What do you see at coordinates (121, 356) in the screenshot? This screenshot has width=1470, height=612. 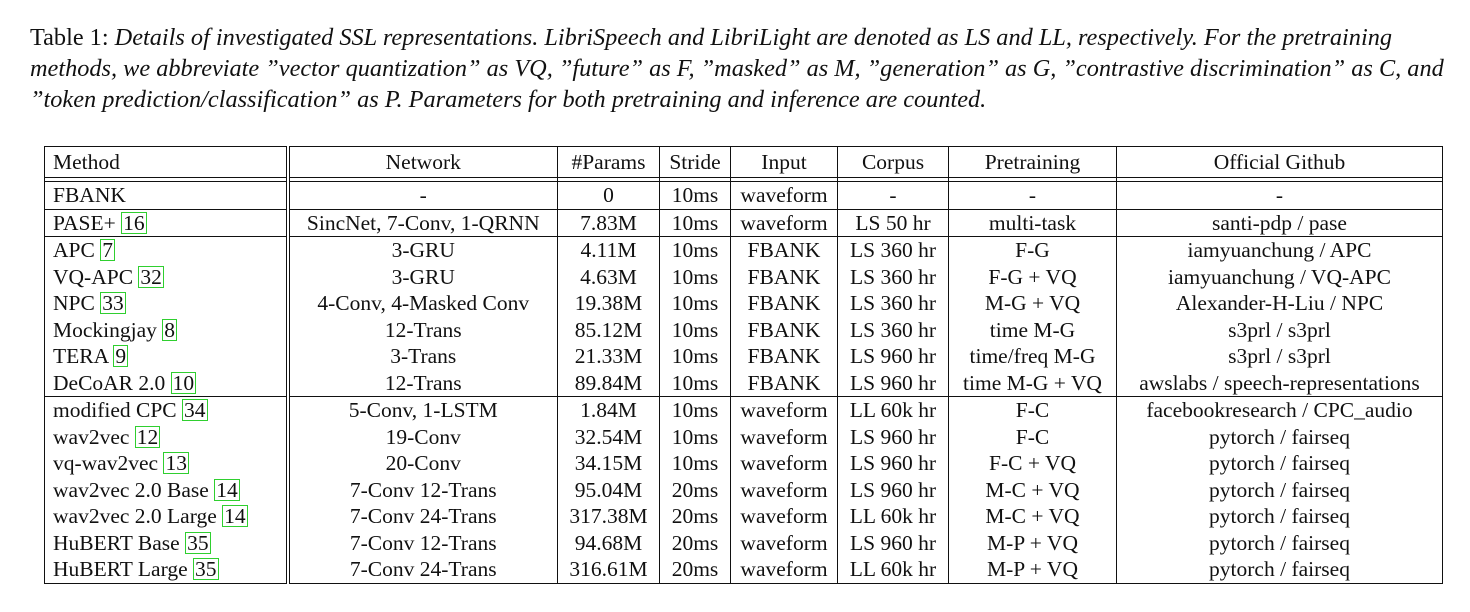 I see `citation-link: 9` at bounding box center [121, 356].